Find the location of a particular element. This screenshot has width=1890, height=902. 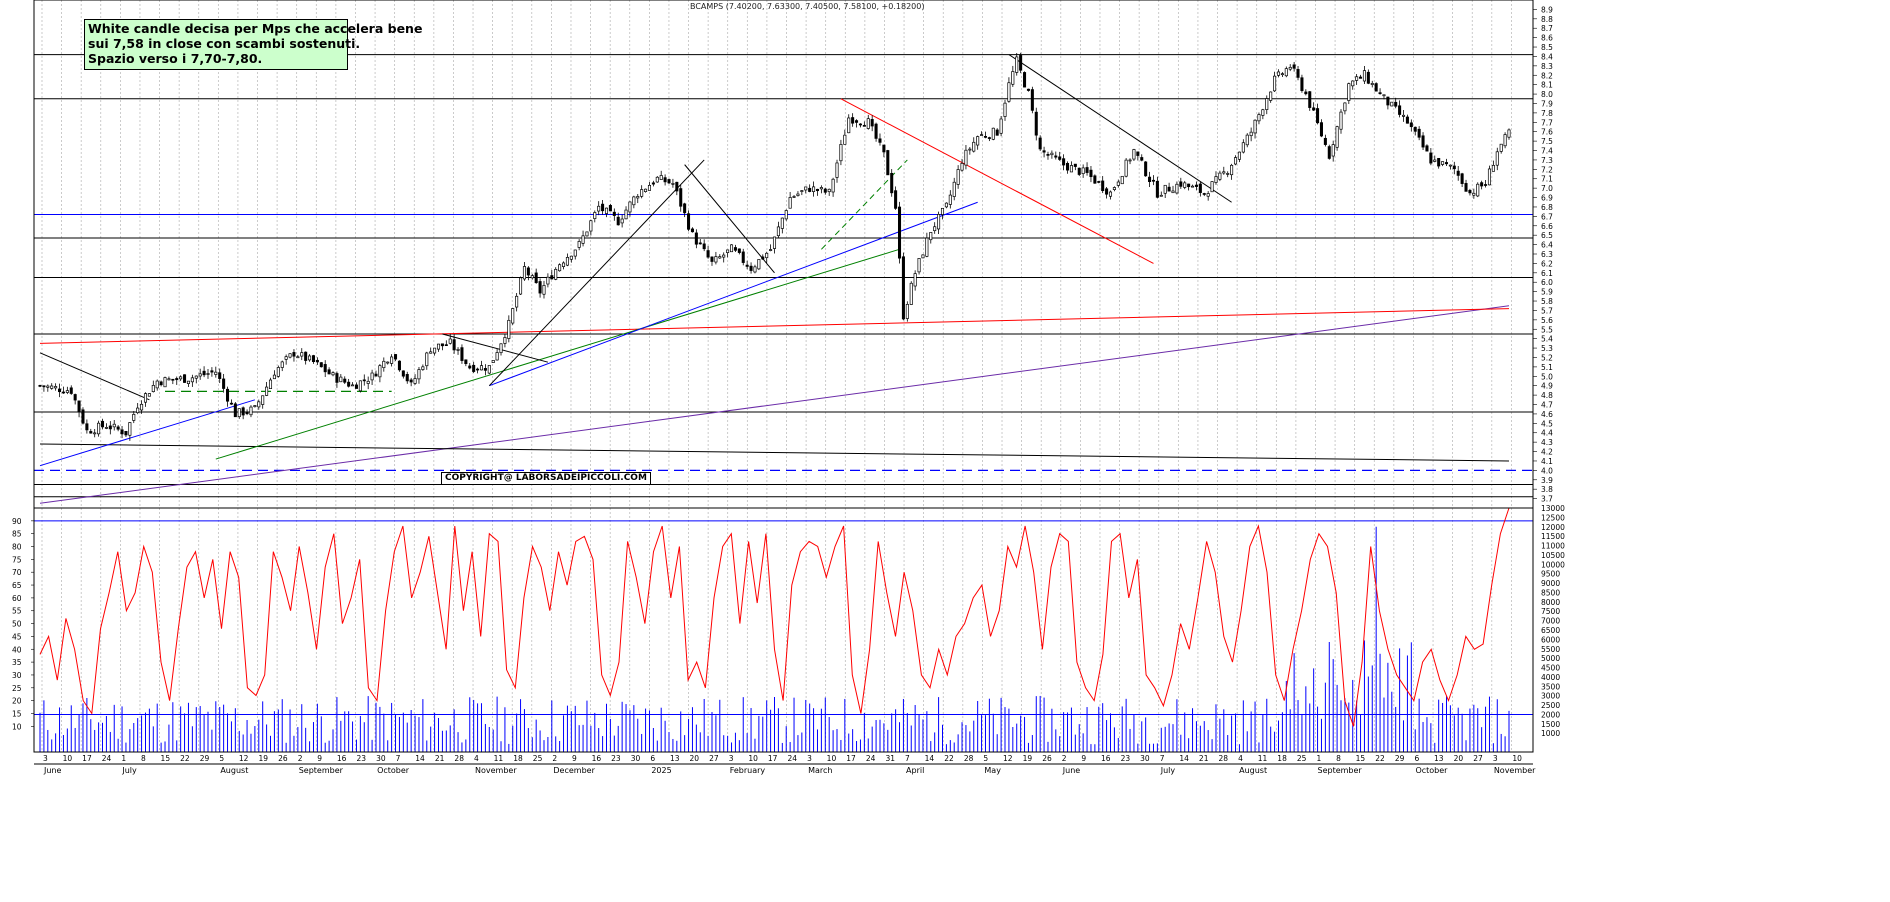

x-tick-label: 17 is located at coordinates (87, 758).